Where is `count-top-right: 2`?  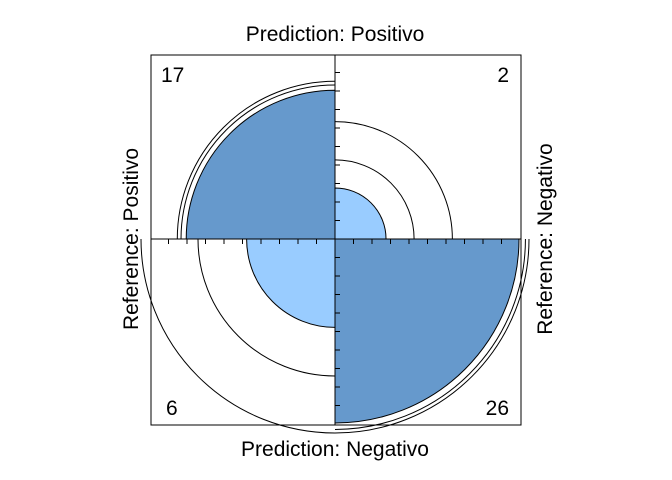 count-top-right: 2 is located at coordinates (503, 75).